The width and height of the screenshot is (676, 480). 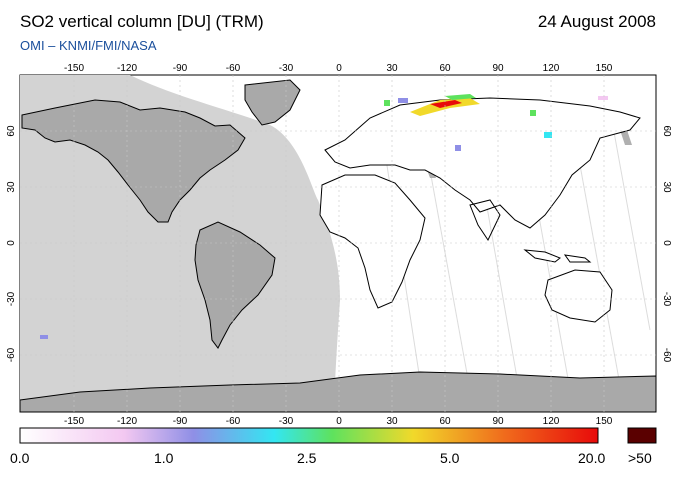 What do you see at coordinates (142, 21) in the screenshot?
I see `map-title: SO2 vertical column [DU] (TRM)` at bounding box center [142, 21].